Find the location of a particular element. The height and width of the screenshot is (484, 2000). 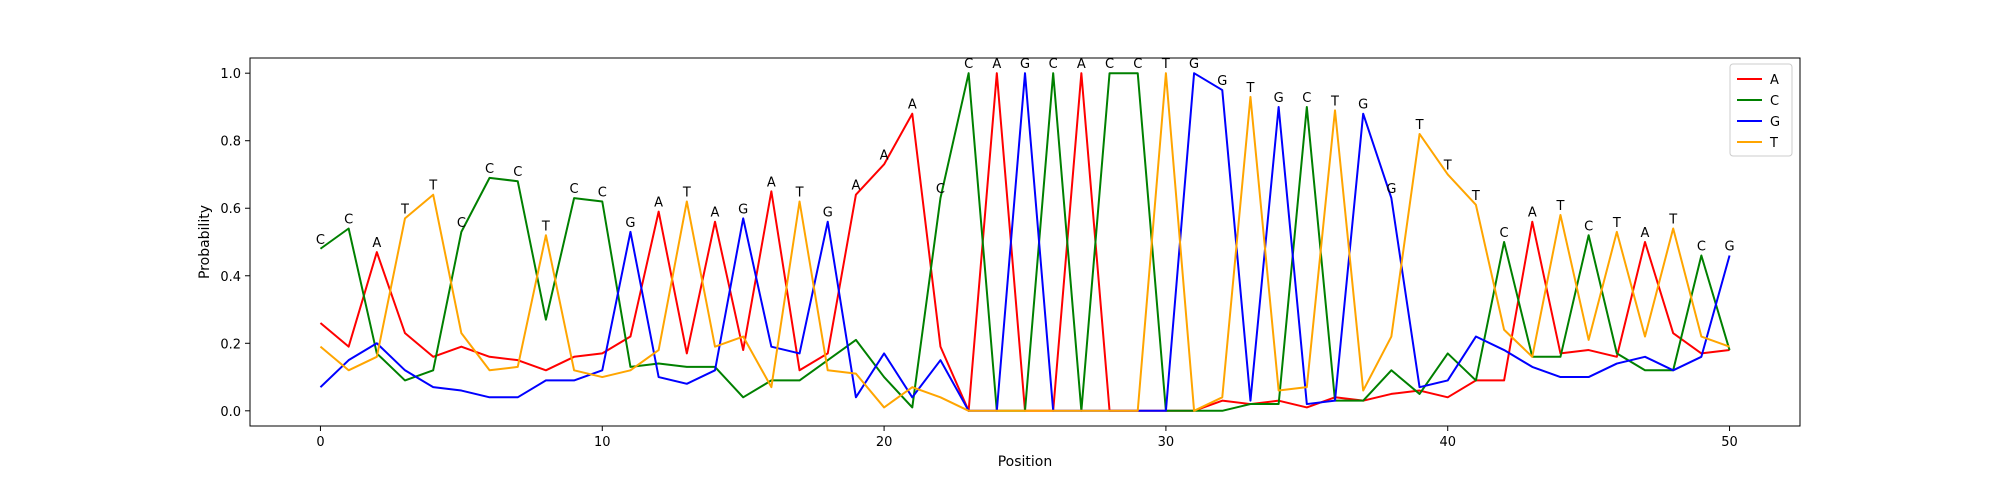

legend-box is located at coordinates (1761, 110).